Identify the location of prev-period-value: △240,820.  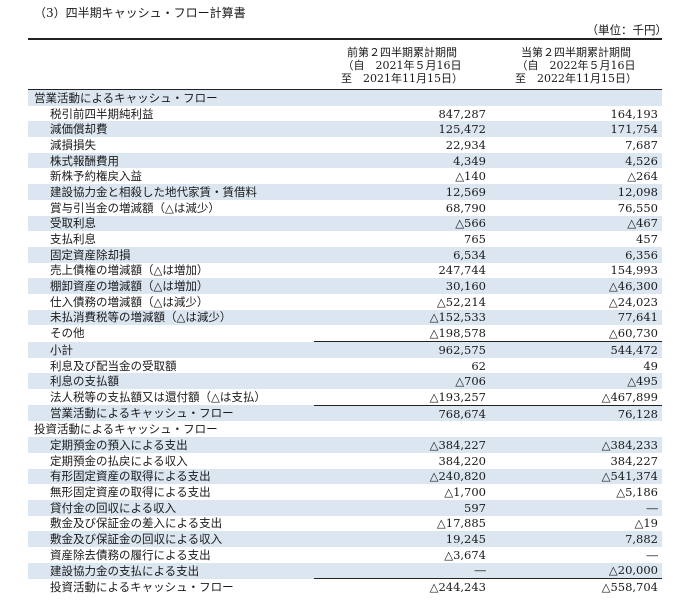
(402, 476).